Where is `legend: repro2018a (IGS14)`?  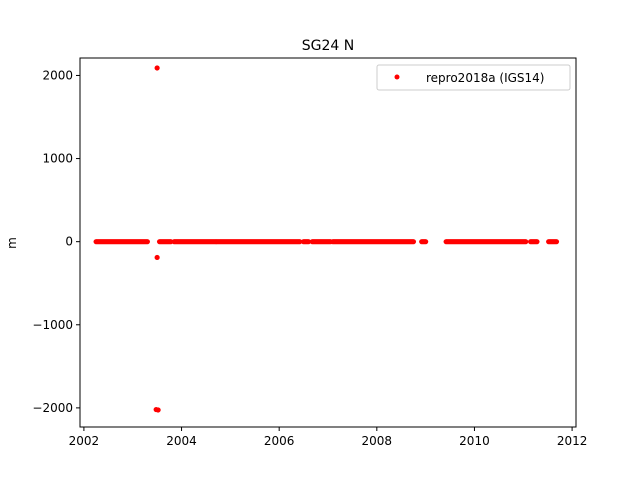 legend: repro2018a (IGS14) is located at coordinates (473, 77).